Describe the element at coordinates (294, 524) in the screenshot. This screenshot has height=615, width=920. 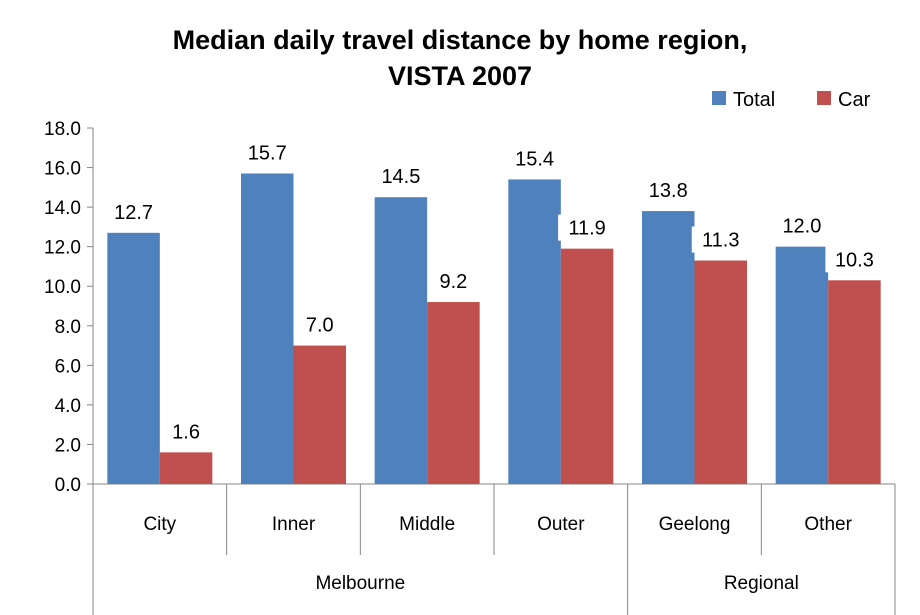
I see `x-category-label: Inner` at that location.